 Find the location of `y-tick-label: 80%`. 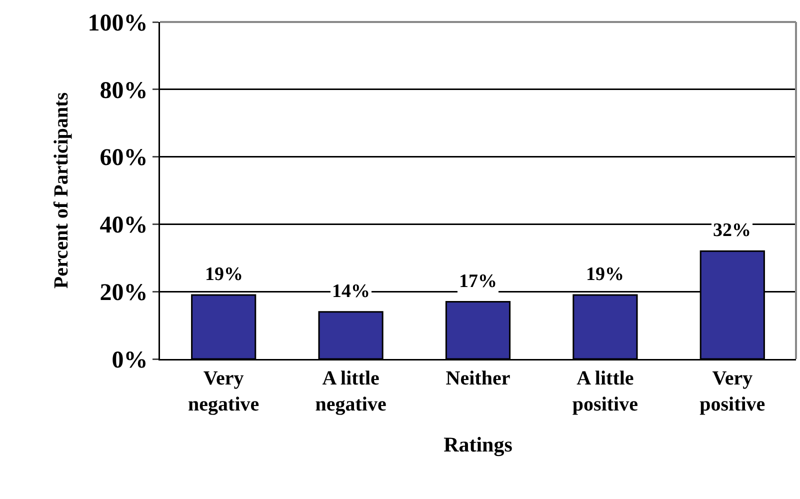

y-tick-label: 80% is located at coordinates (124, 91).